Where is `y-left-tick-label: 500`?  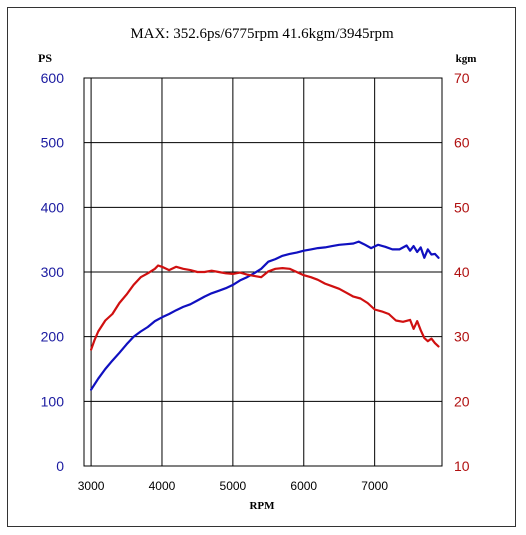 y-left-tick-label: 500 is located at coordinates (53, 143).